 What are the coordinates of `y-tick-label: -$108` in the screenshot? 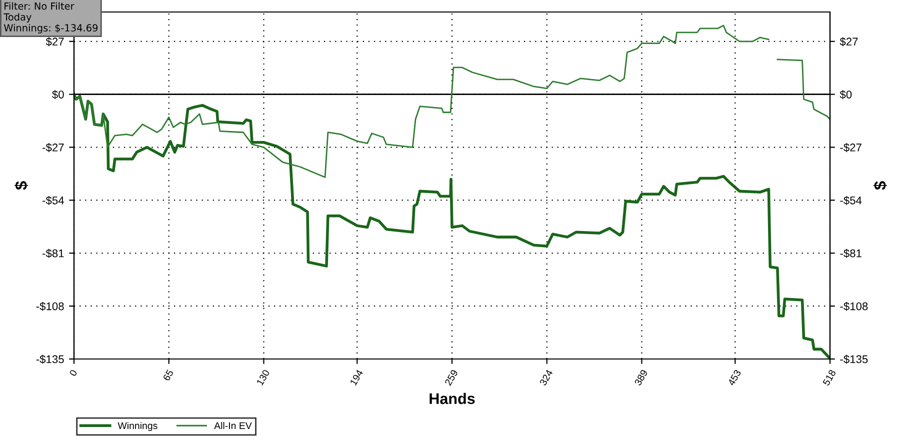 It's located at (50, 306).